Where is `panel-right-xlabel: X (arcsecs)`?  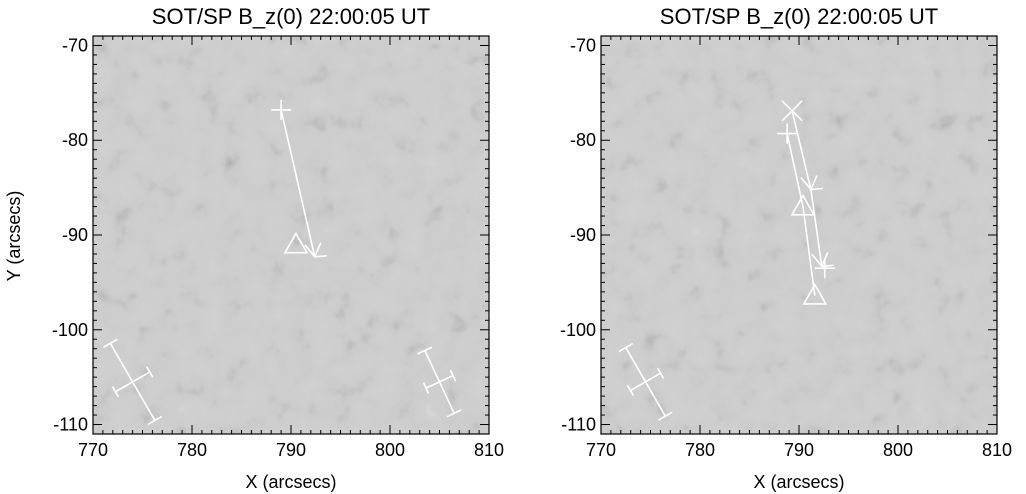
panel-right-xlabel: X (arcsecs) is located at coordinates (798, 482).